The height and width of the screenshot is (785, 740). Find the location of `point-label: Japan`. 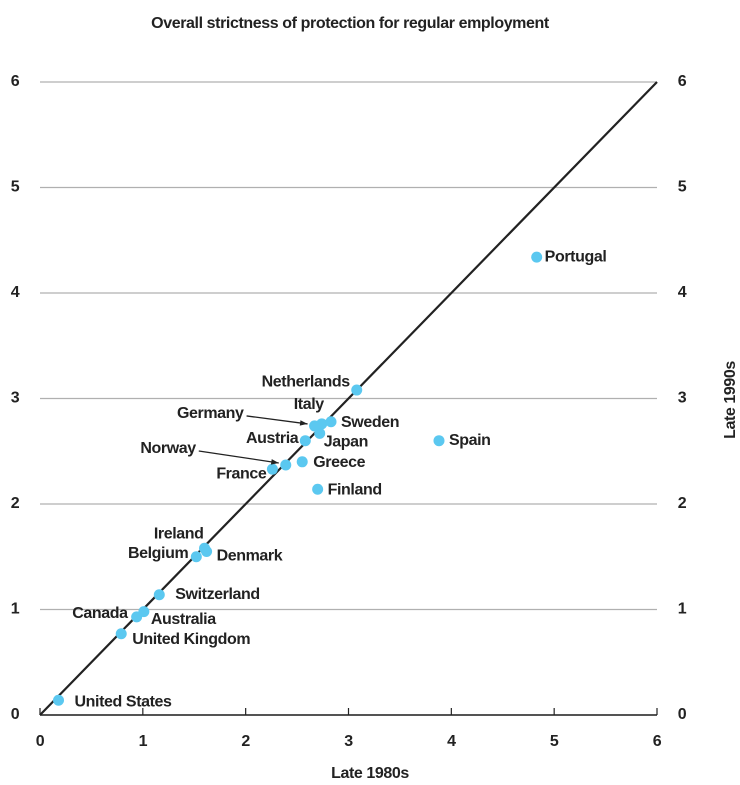

point-label: Japan is located at coordinates (346, 442).